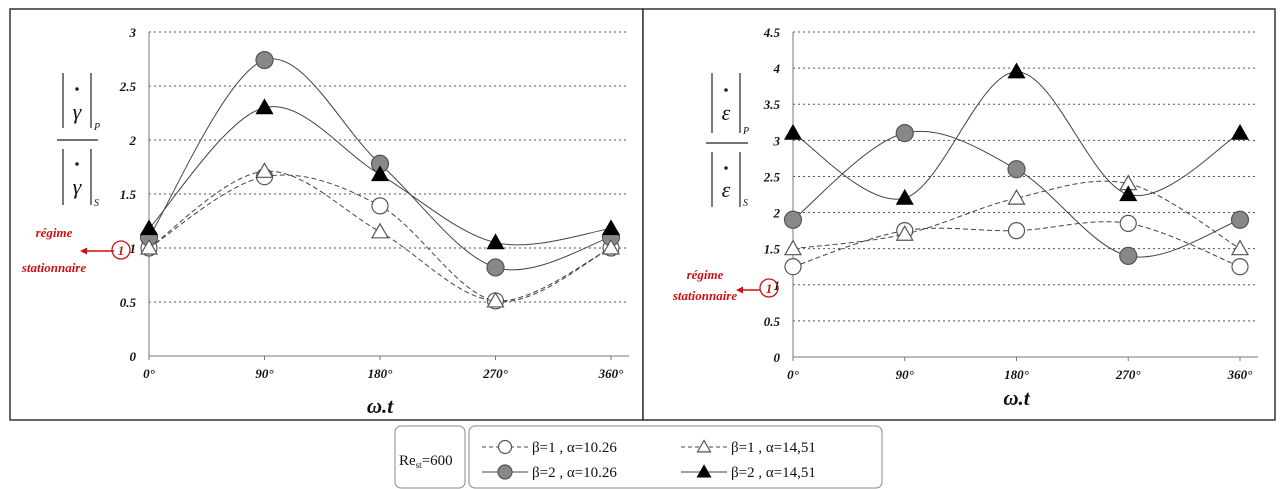  What do you see at coordinates (777, 68) in the screenshot?
I see `y-tick-label: 4` at bounding box center [777, 68].